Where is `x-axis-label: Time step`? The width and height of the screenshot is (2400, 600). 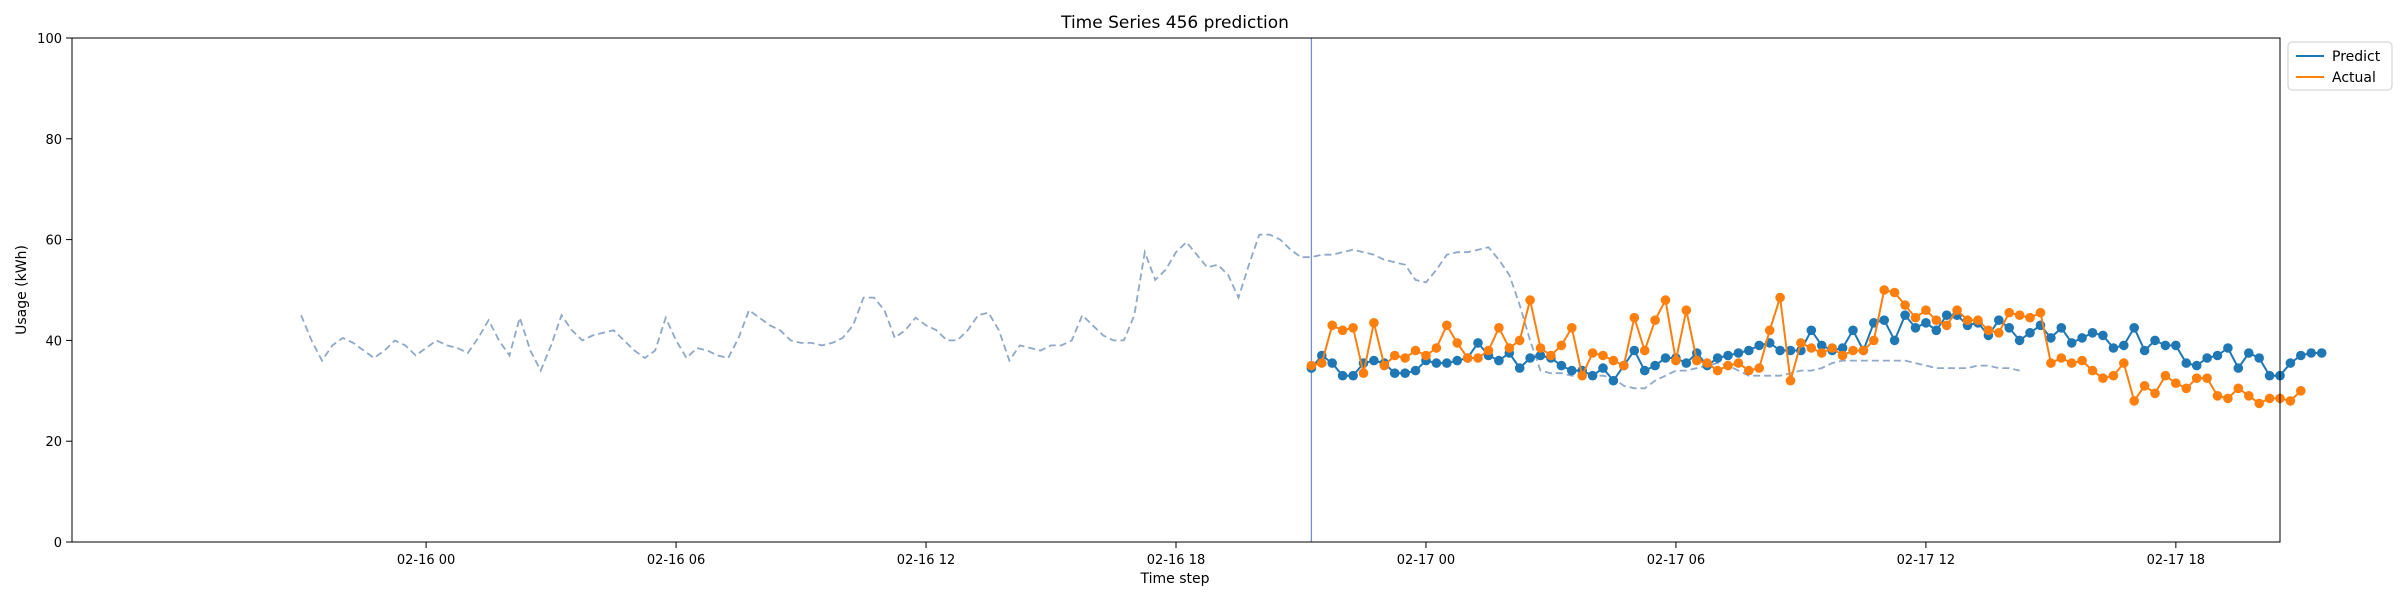
x-axis-label: Time step is located at coordinates (1175, 579).